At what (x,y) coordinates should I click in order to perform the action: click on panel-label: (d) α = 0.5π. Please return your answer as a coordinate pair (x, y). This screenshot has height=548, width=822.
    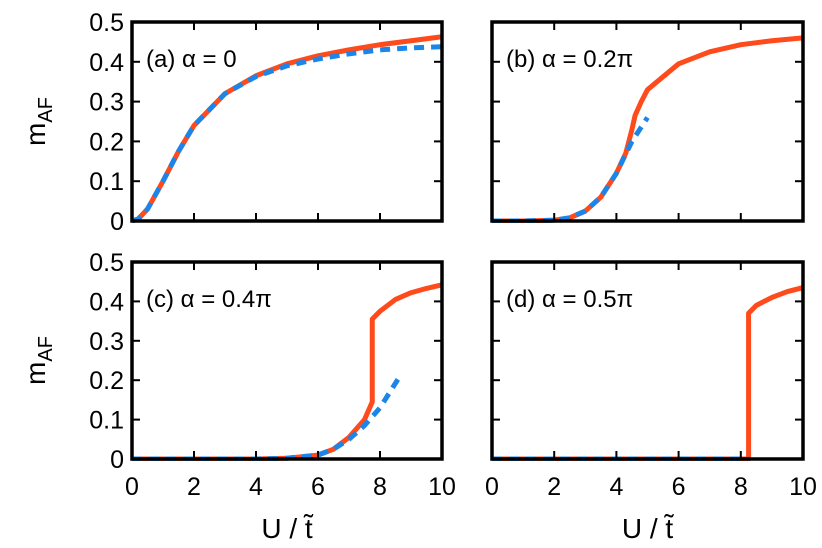
    Looking at the image, I should click on (569, 299).